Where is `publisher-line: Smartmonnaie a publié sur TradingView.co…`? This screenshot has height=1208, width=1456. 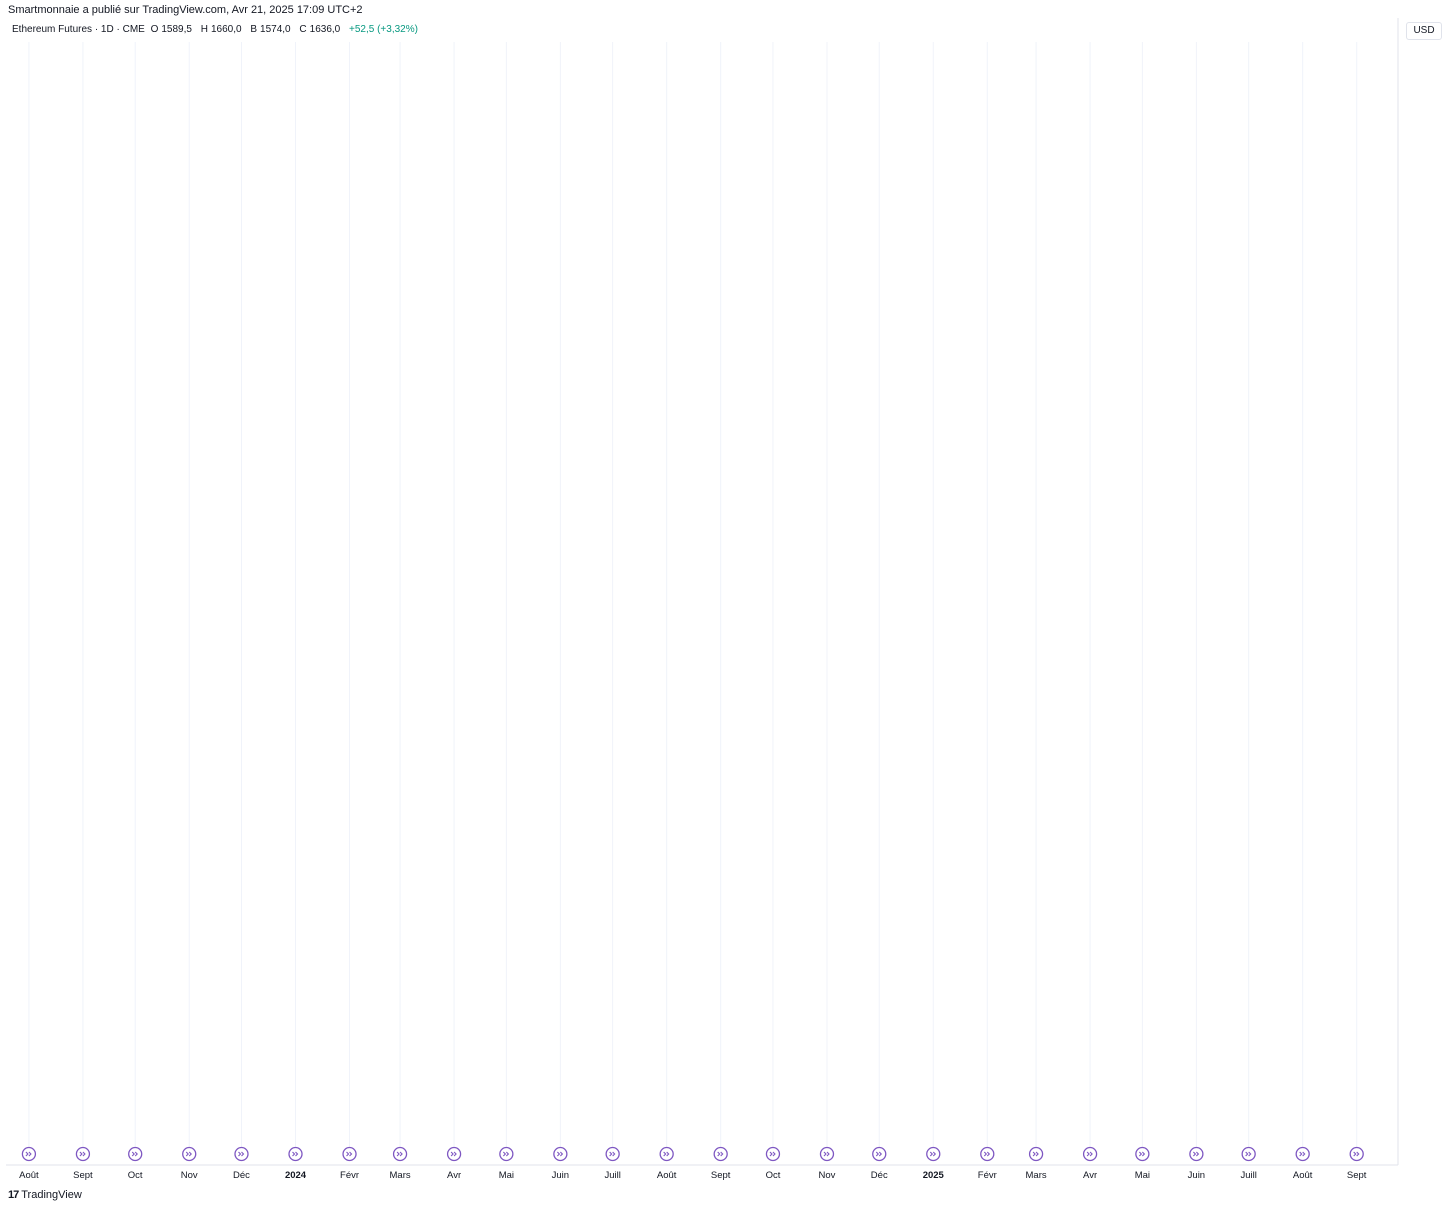 publisher-line: Smartmonnaie a publié sur TradingView.co… is located at coordinates (185, 10).